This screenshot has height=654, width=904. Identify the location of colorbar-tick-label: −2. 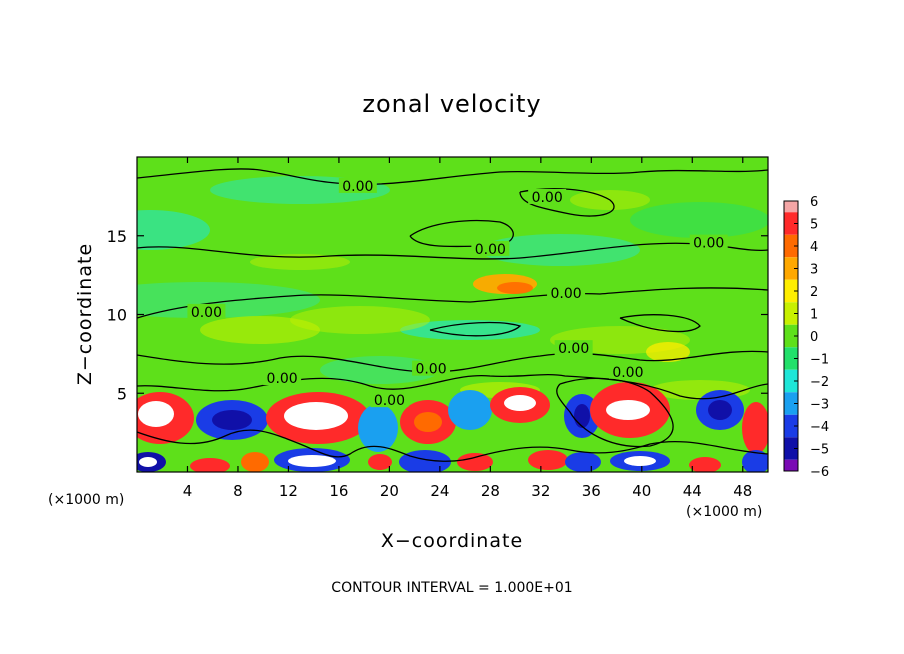
(819, 382).